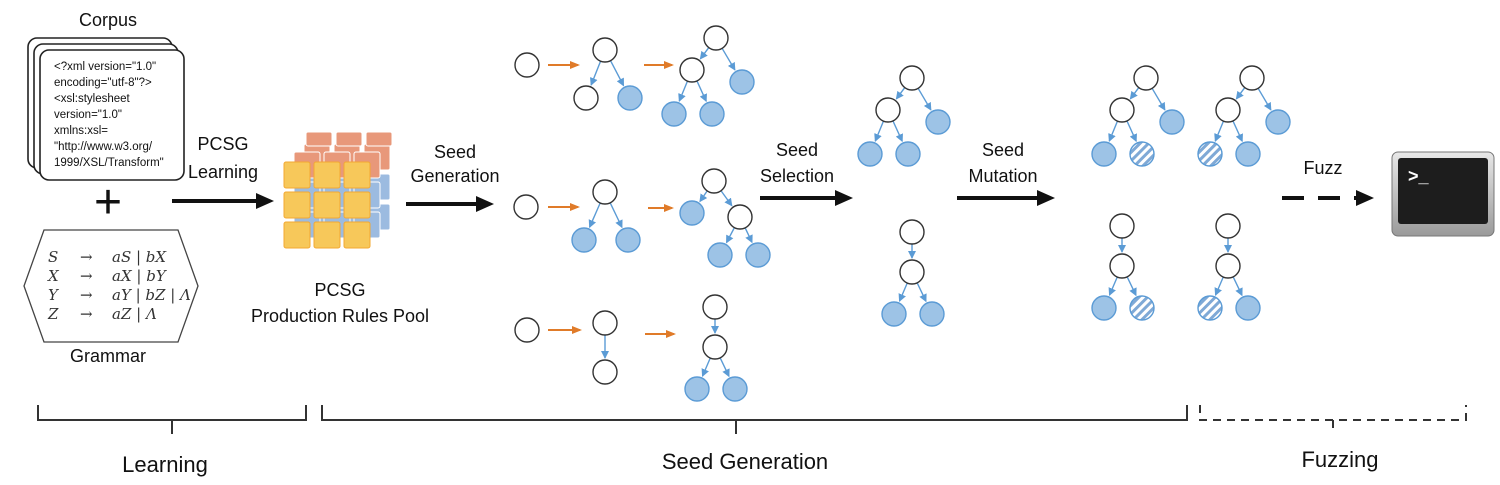 The width and height of the screenshot is (1500, 485). I want to click on grammar-rules: S → aS | bX X → aX | bY Y → aY | bZ | Λ Z → aZ | Λ, so click(119, 285).